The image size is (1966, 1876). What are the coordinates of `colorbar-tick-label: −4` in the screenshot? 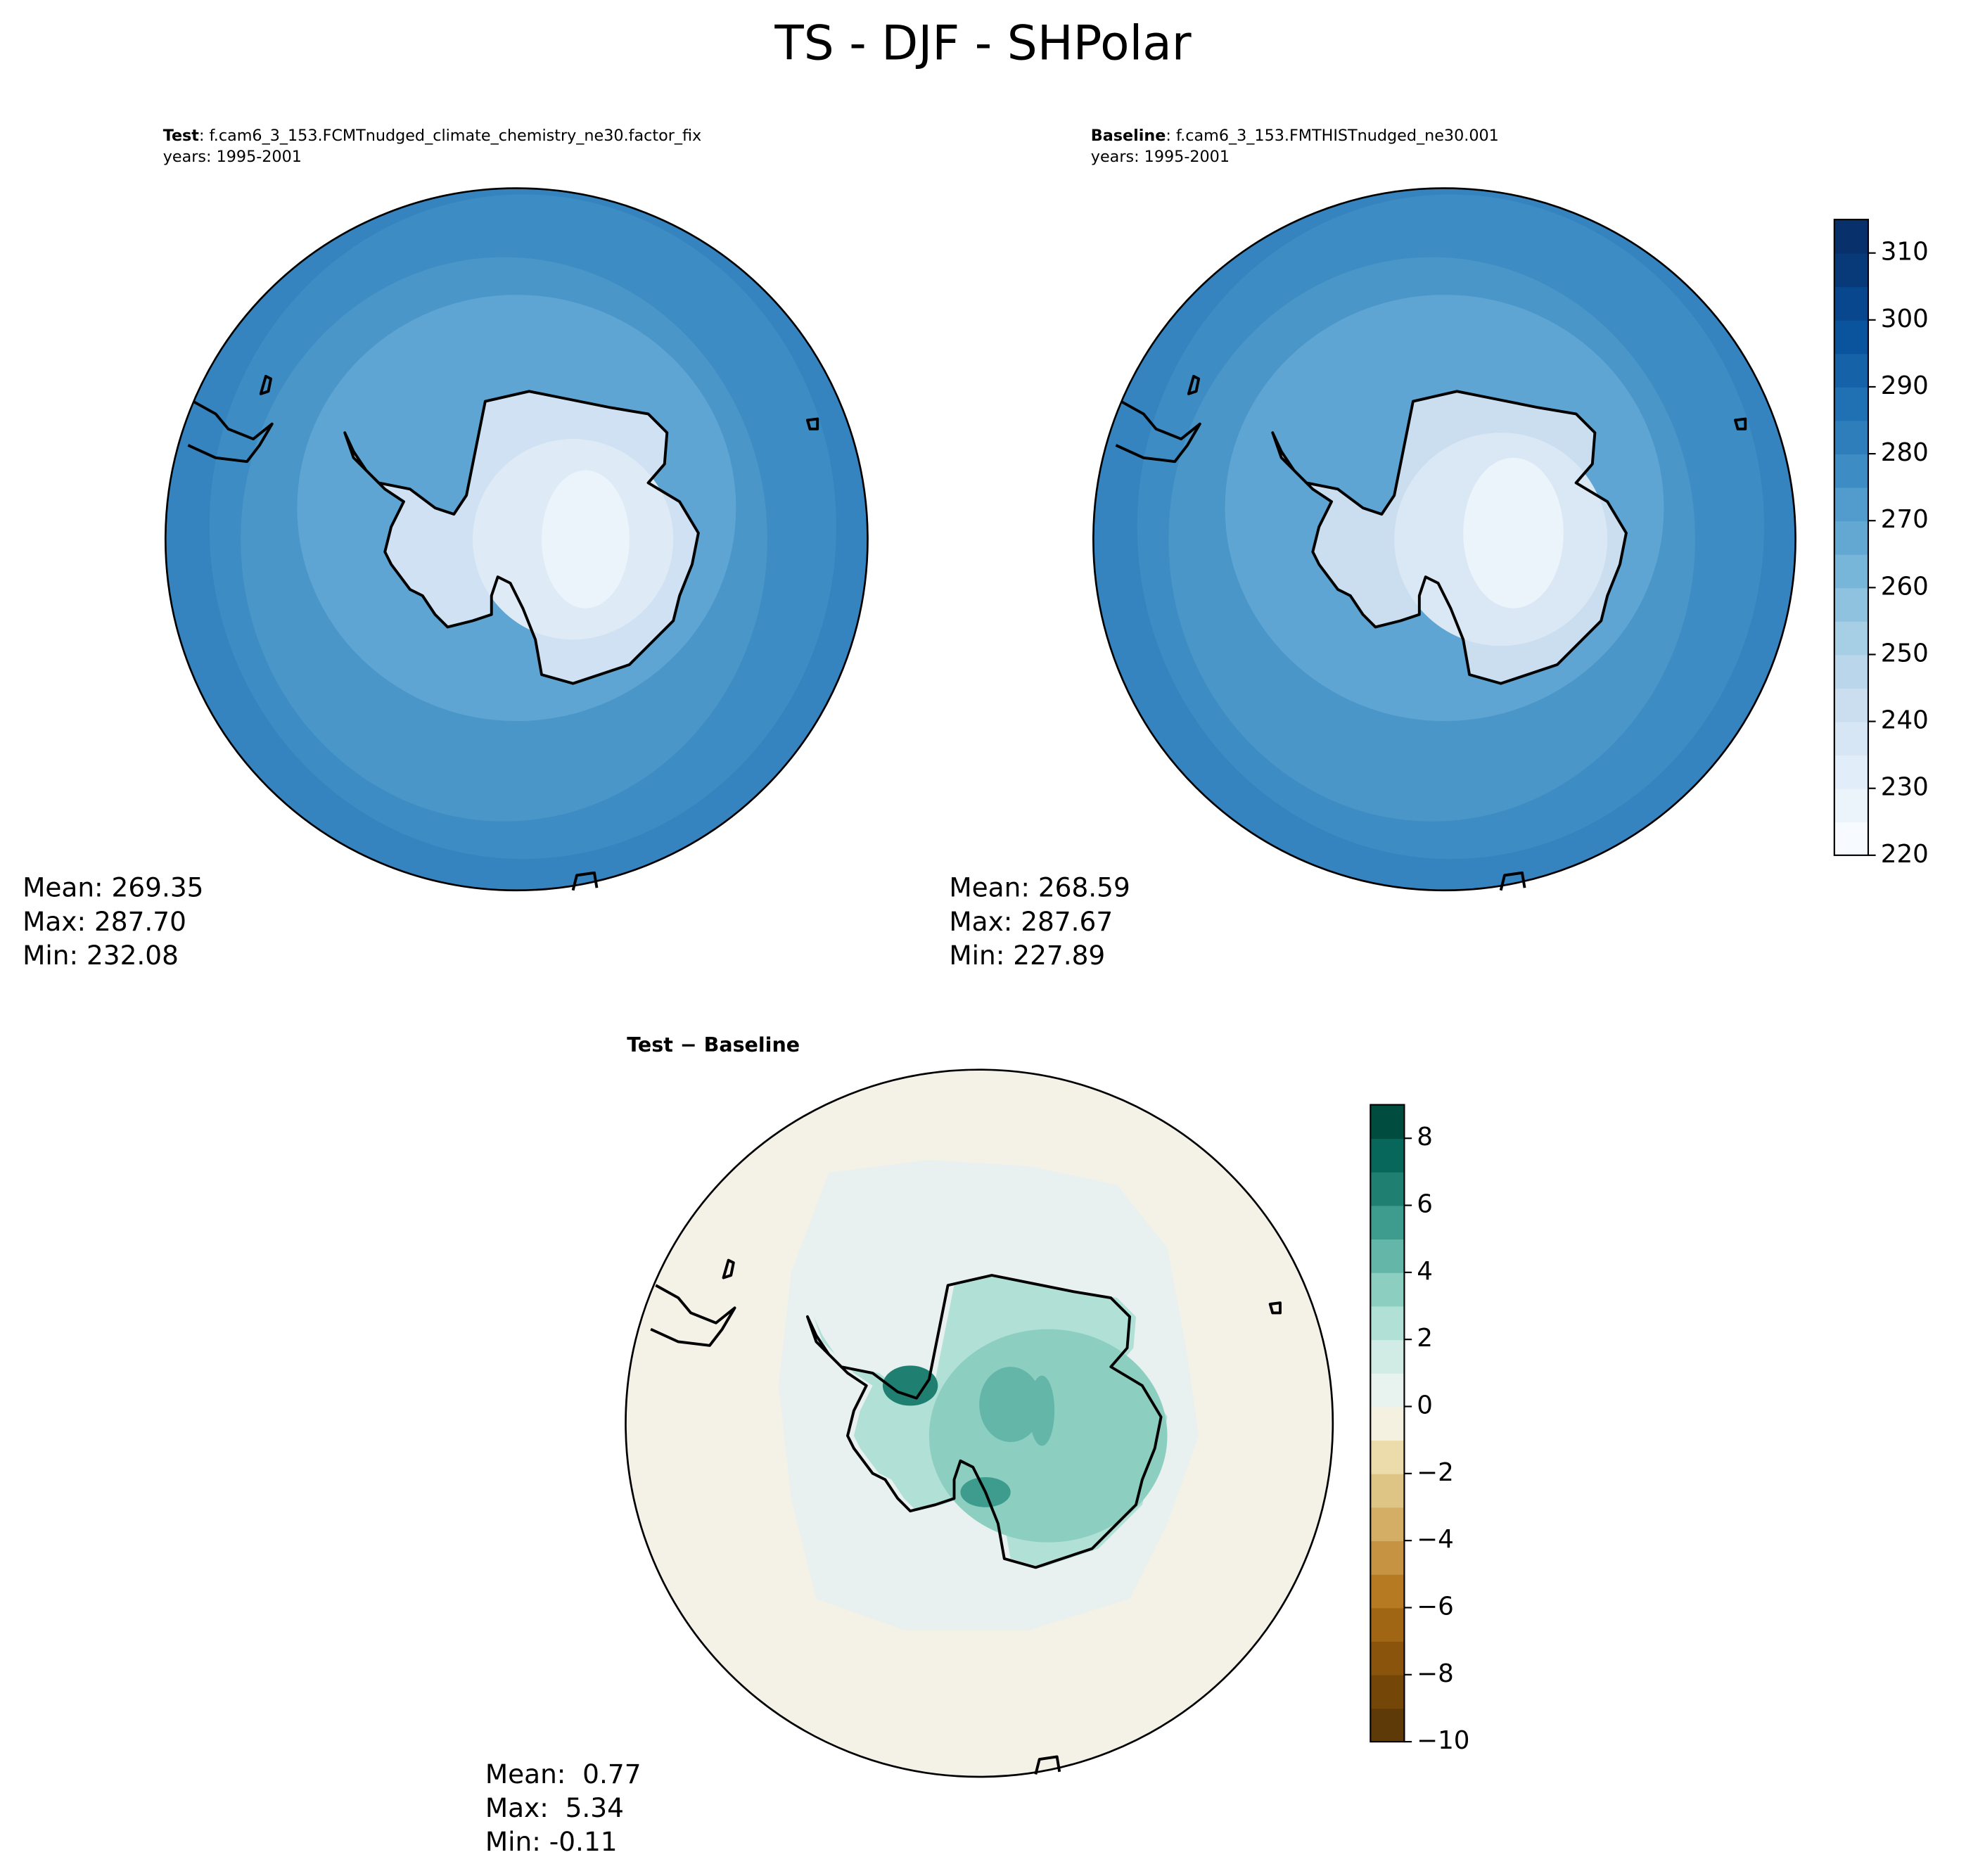 It's located at (1435, 1540).